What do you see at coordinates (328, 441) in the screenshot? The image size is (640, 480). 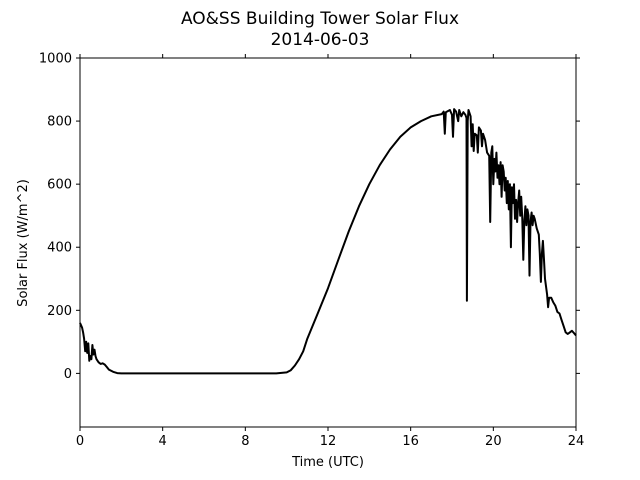 I see `x-tick-label: 12` at bounding box center [328, 441].